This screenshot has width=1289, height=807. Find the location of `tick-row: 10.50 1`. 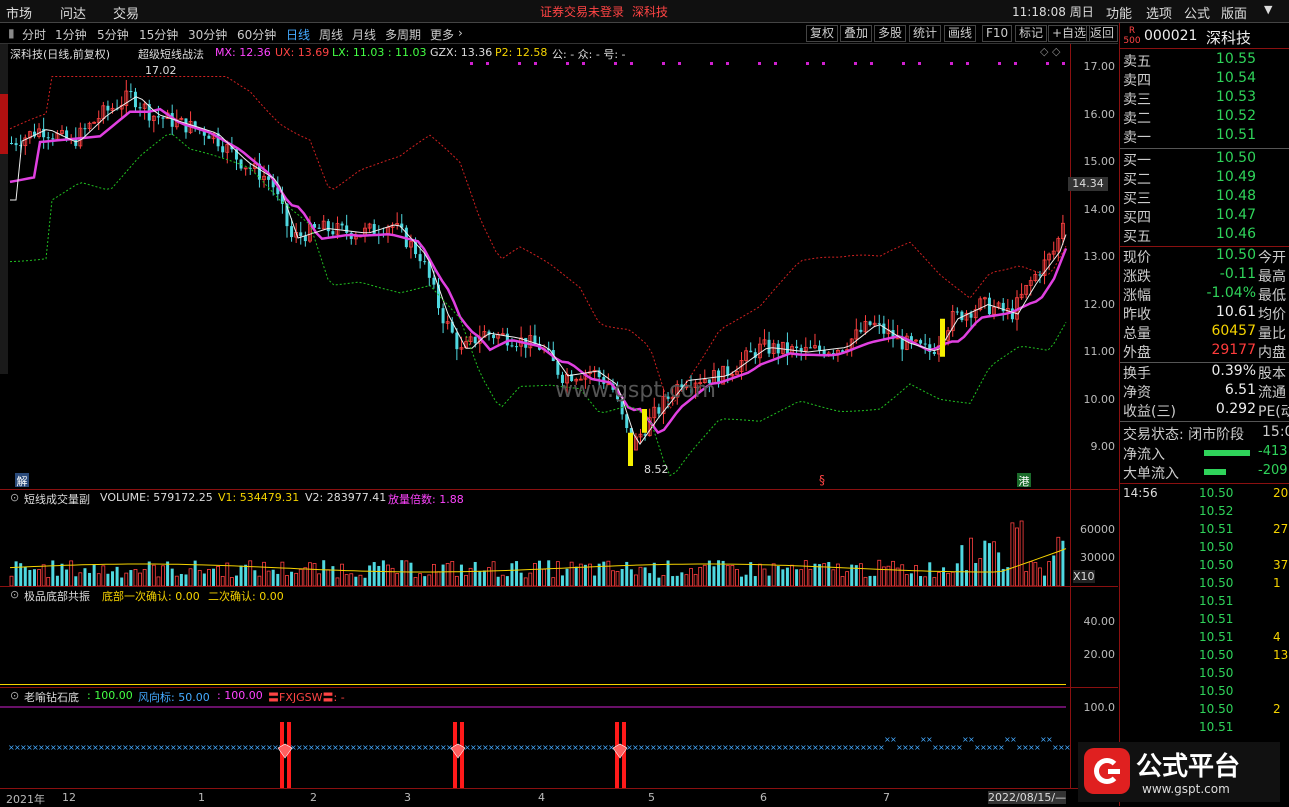

tick-row: 10.50 1 is located at coordinates (1206, 585).